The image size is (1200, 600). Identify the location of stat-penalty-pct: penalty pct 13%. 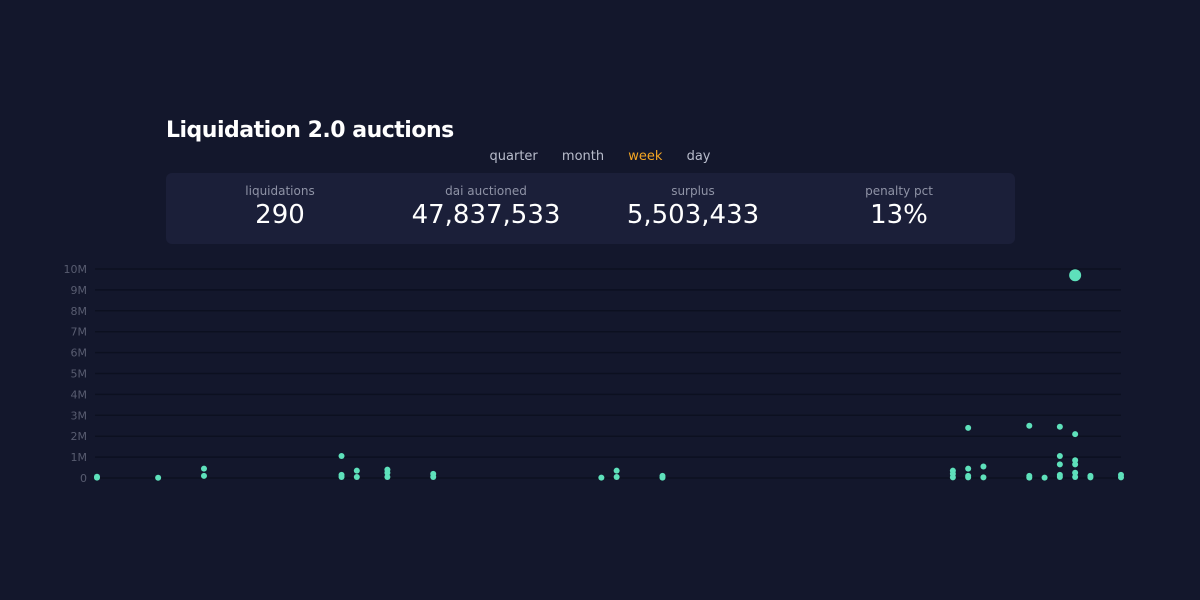
(899, 201).